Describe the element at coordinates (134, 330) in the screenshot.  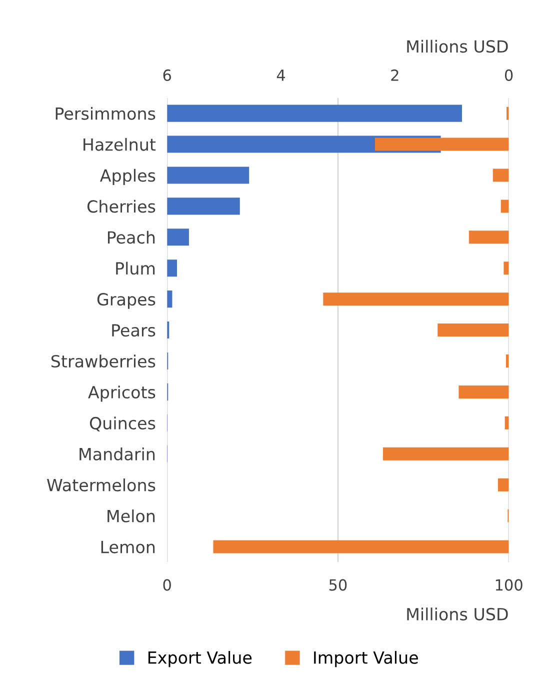
I see `y-tick-label: Pears` at that location.